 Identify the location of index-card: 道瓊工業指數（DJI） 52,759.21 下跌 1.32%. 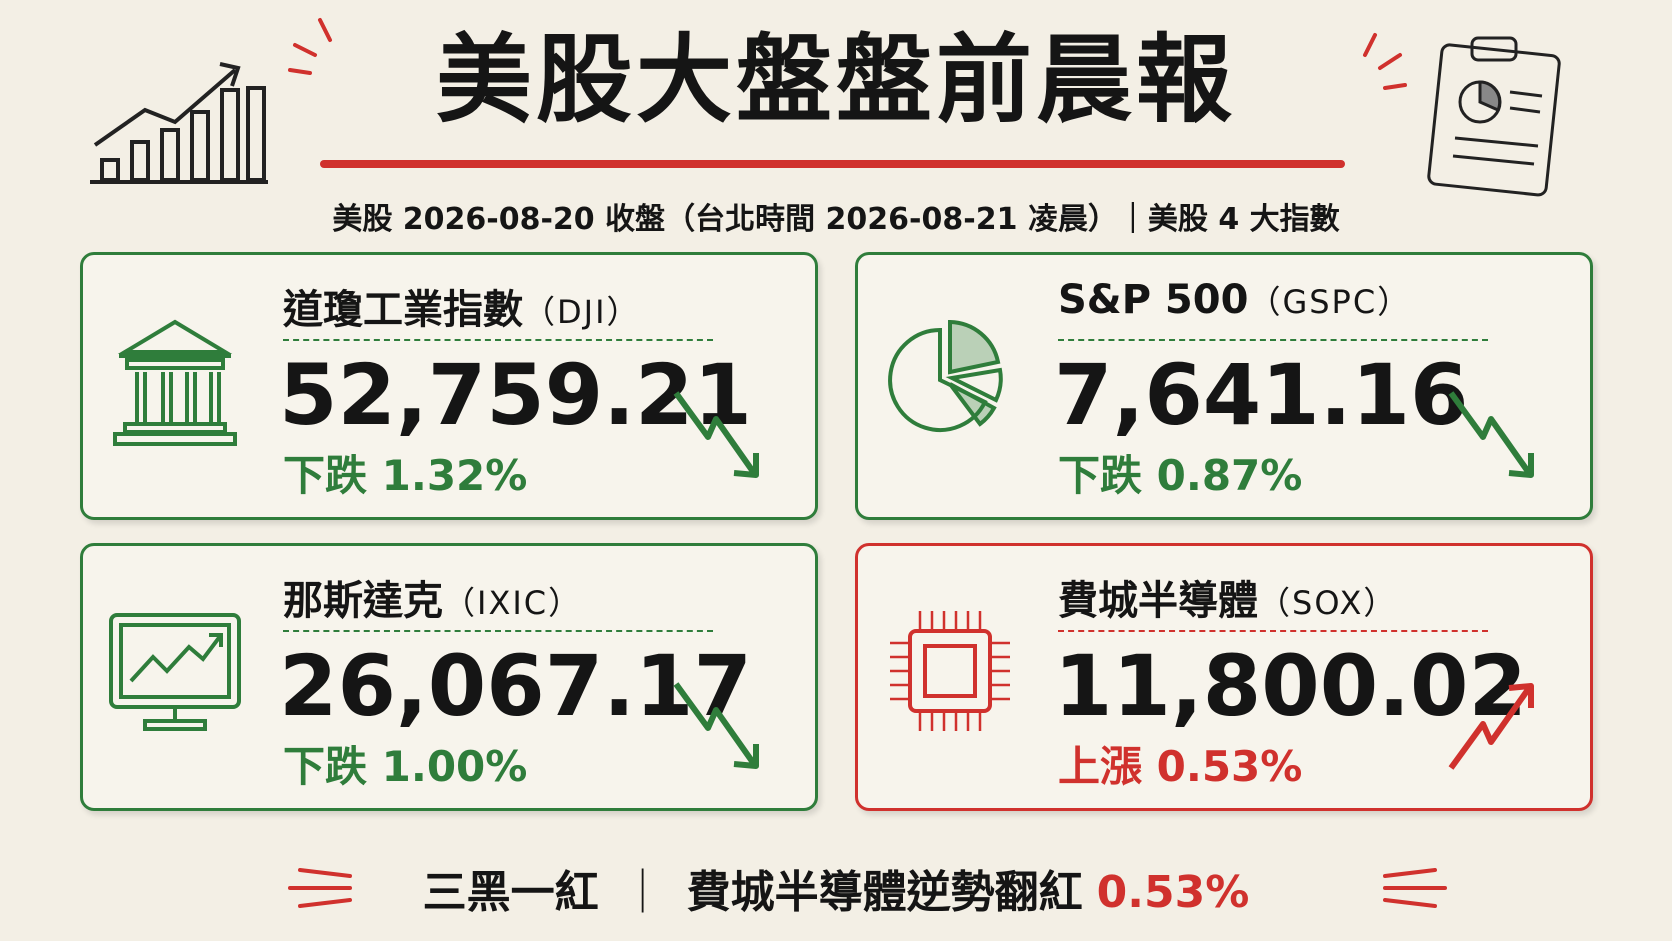
(449, 386).